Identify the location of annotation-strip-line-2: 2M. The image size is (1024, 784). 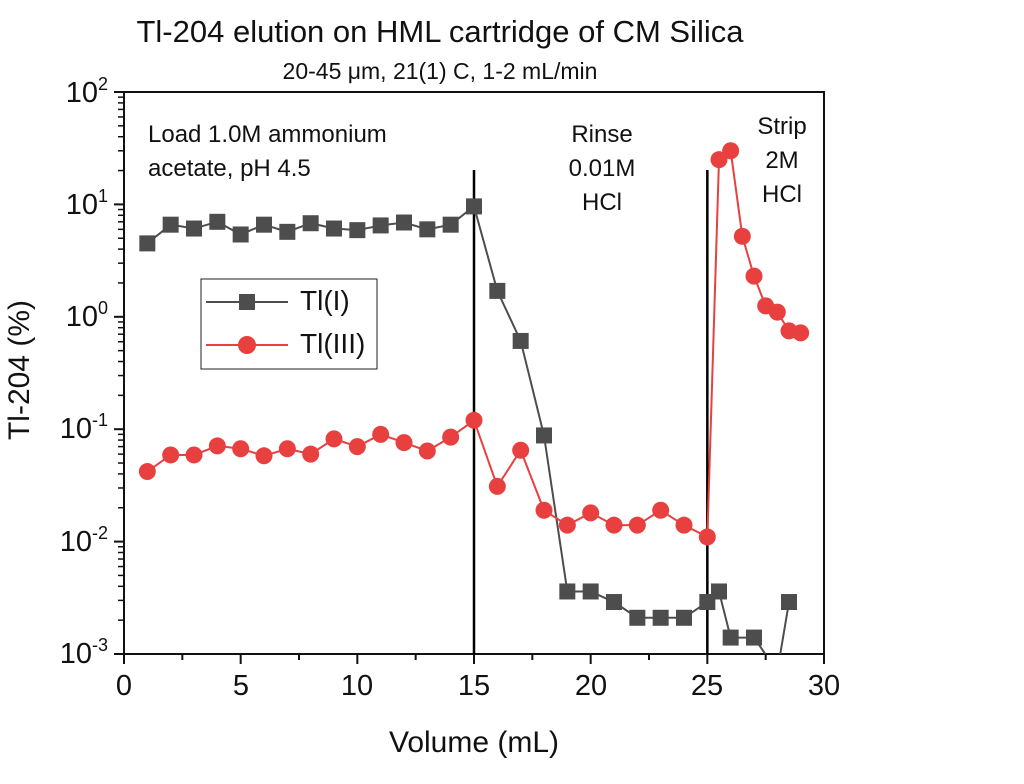
(782, 160).